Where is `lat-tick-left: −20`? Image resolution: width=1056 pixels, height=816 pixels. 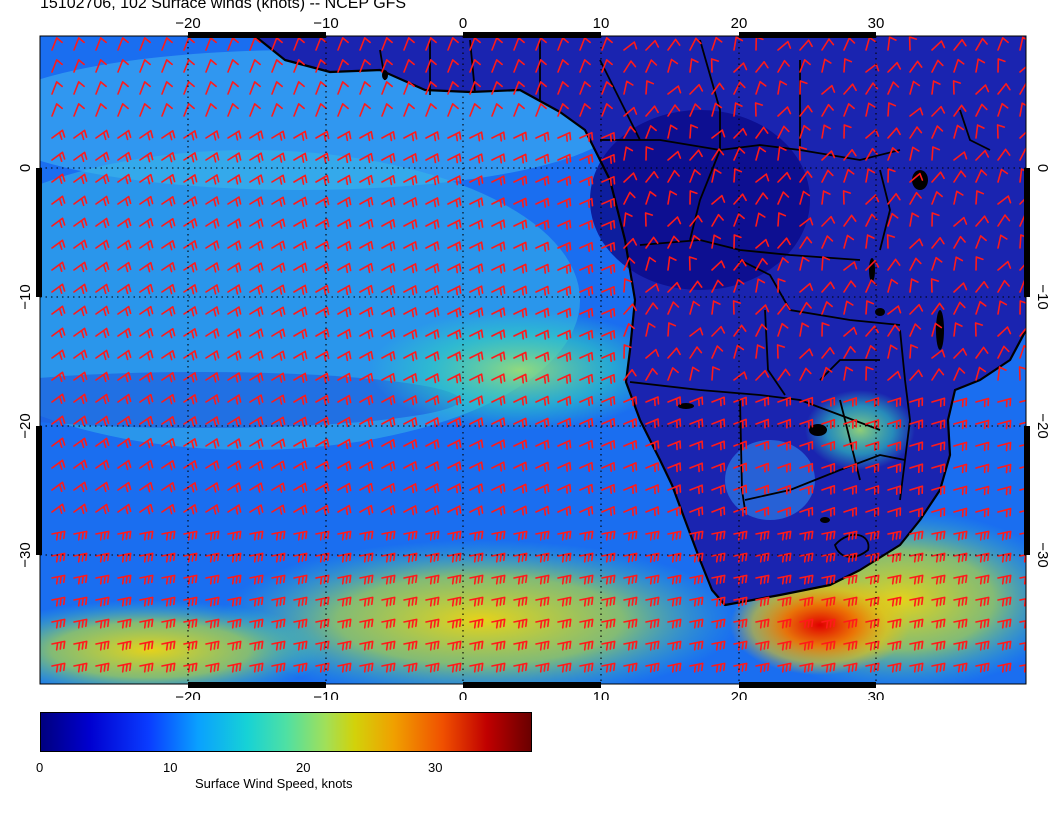 lat-tick-left: −20 is located at coordinates (25, 425).